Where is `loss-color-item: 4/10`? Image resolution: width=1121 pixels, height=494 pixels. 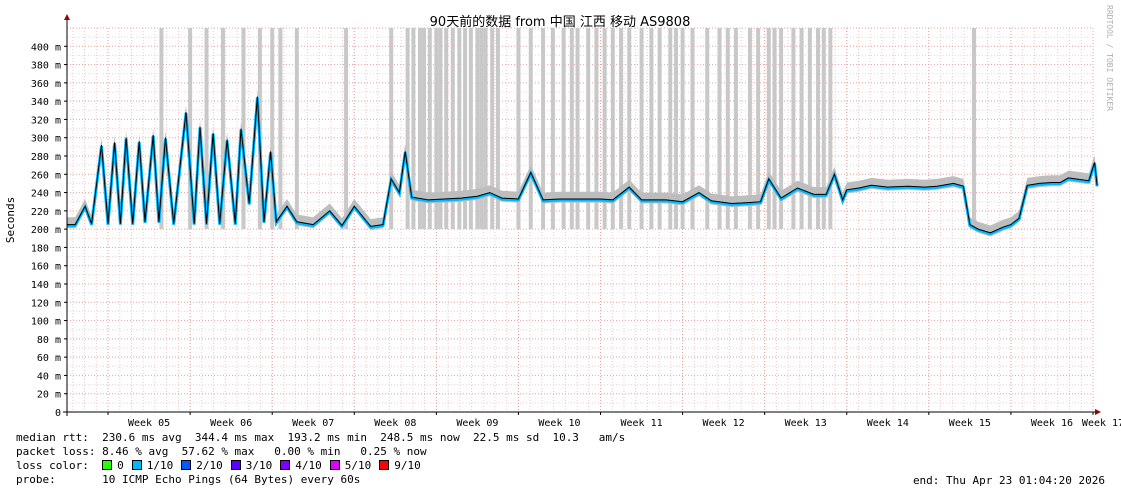 loss-color-item: 4/10 is located at coordinates (301, 465).